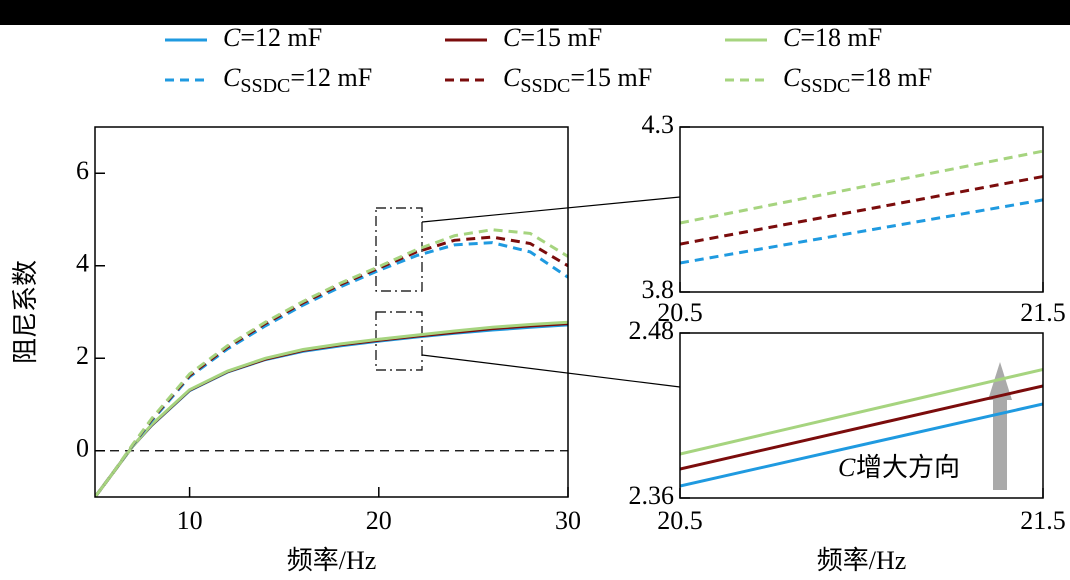  I want to click on legend-label: CSSDC=15 mF, so click(577, 80).